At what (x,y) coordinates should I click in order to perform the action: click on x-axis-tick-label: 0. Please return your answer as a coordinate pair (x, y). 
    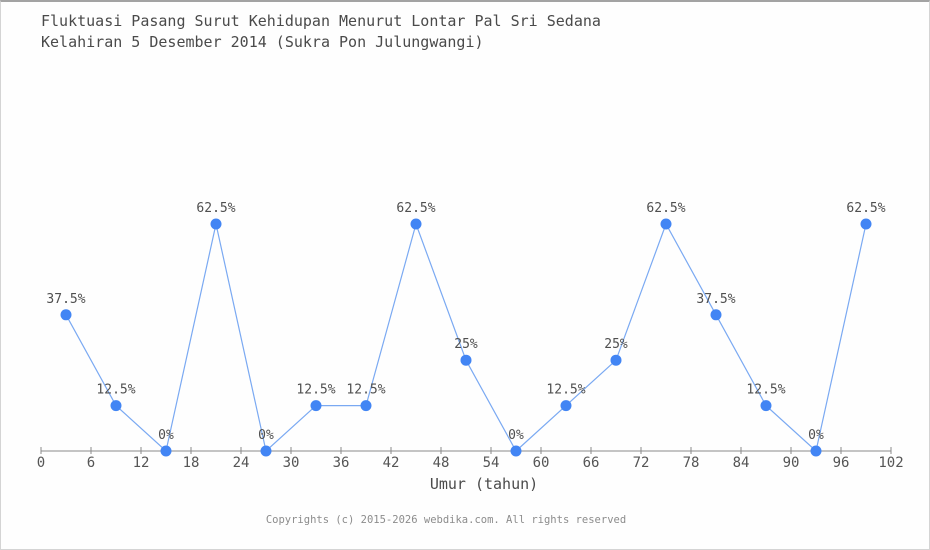
    Looking at the image, I should click on (41, 463).